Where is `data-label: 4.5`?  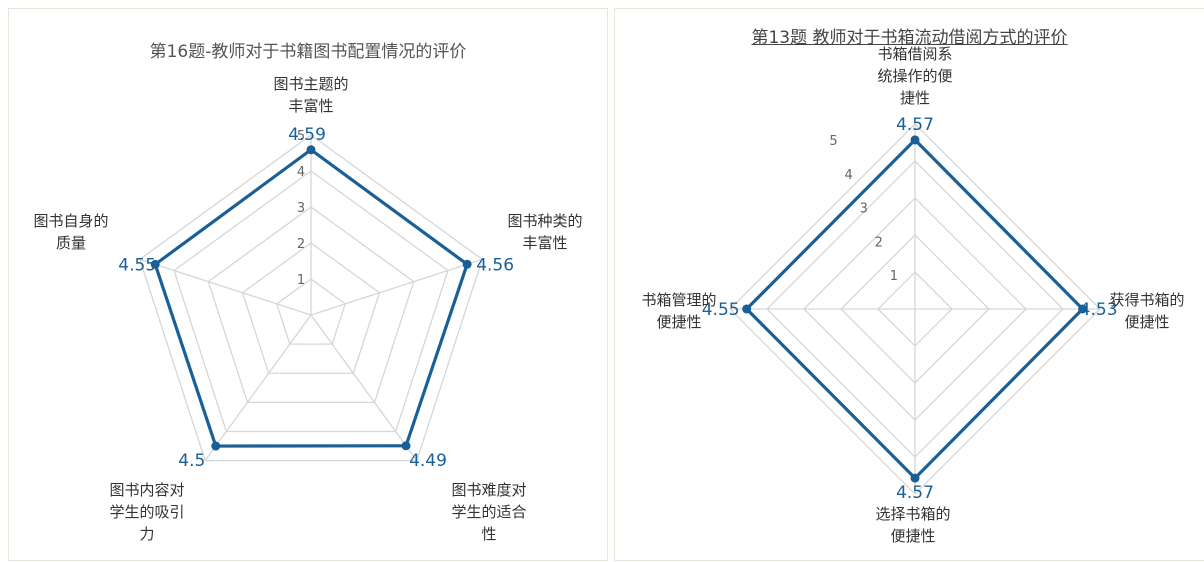 data-label: 4.5 is located at coordinates (191, 461).